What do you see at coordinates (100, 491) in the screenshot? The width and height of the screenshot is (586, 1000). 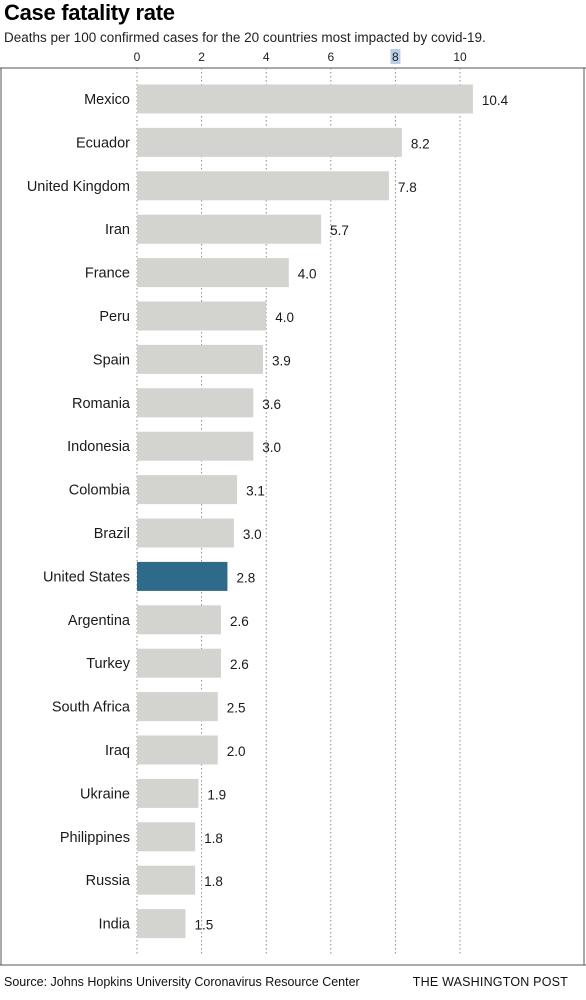 I see `category-label: Colombia` at bounding box center [100, 491].